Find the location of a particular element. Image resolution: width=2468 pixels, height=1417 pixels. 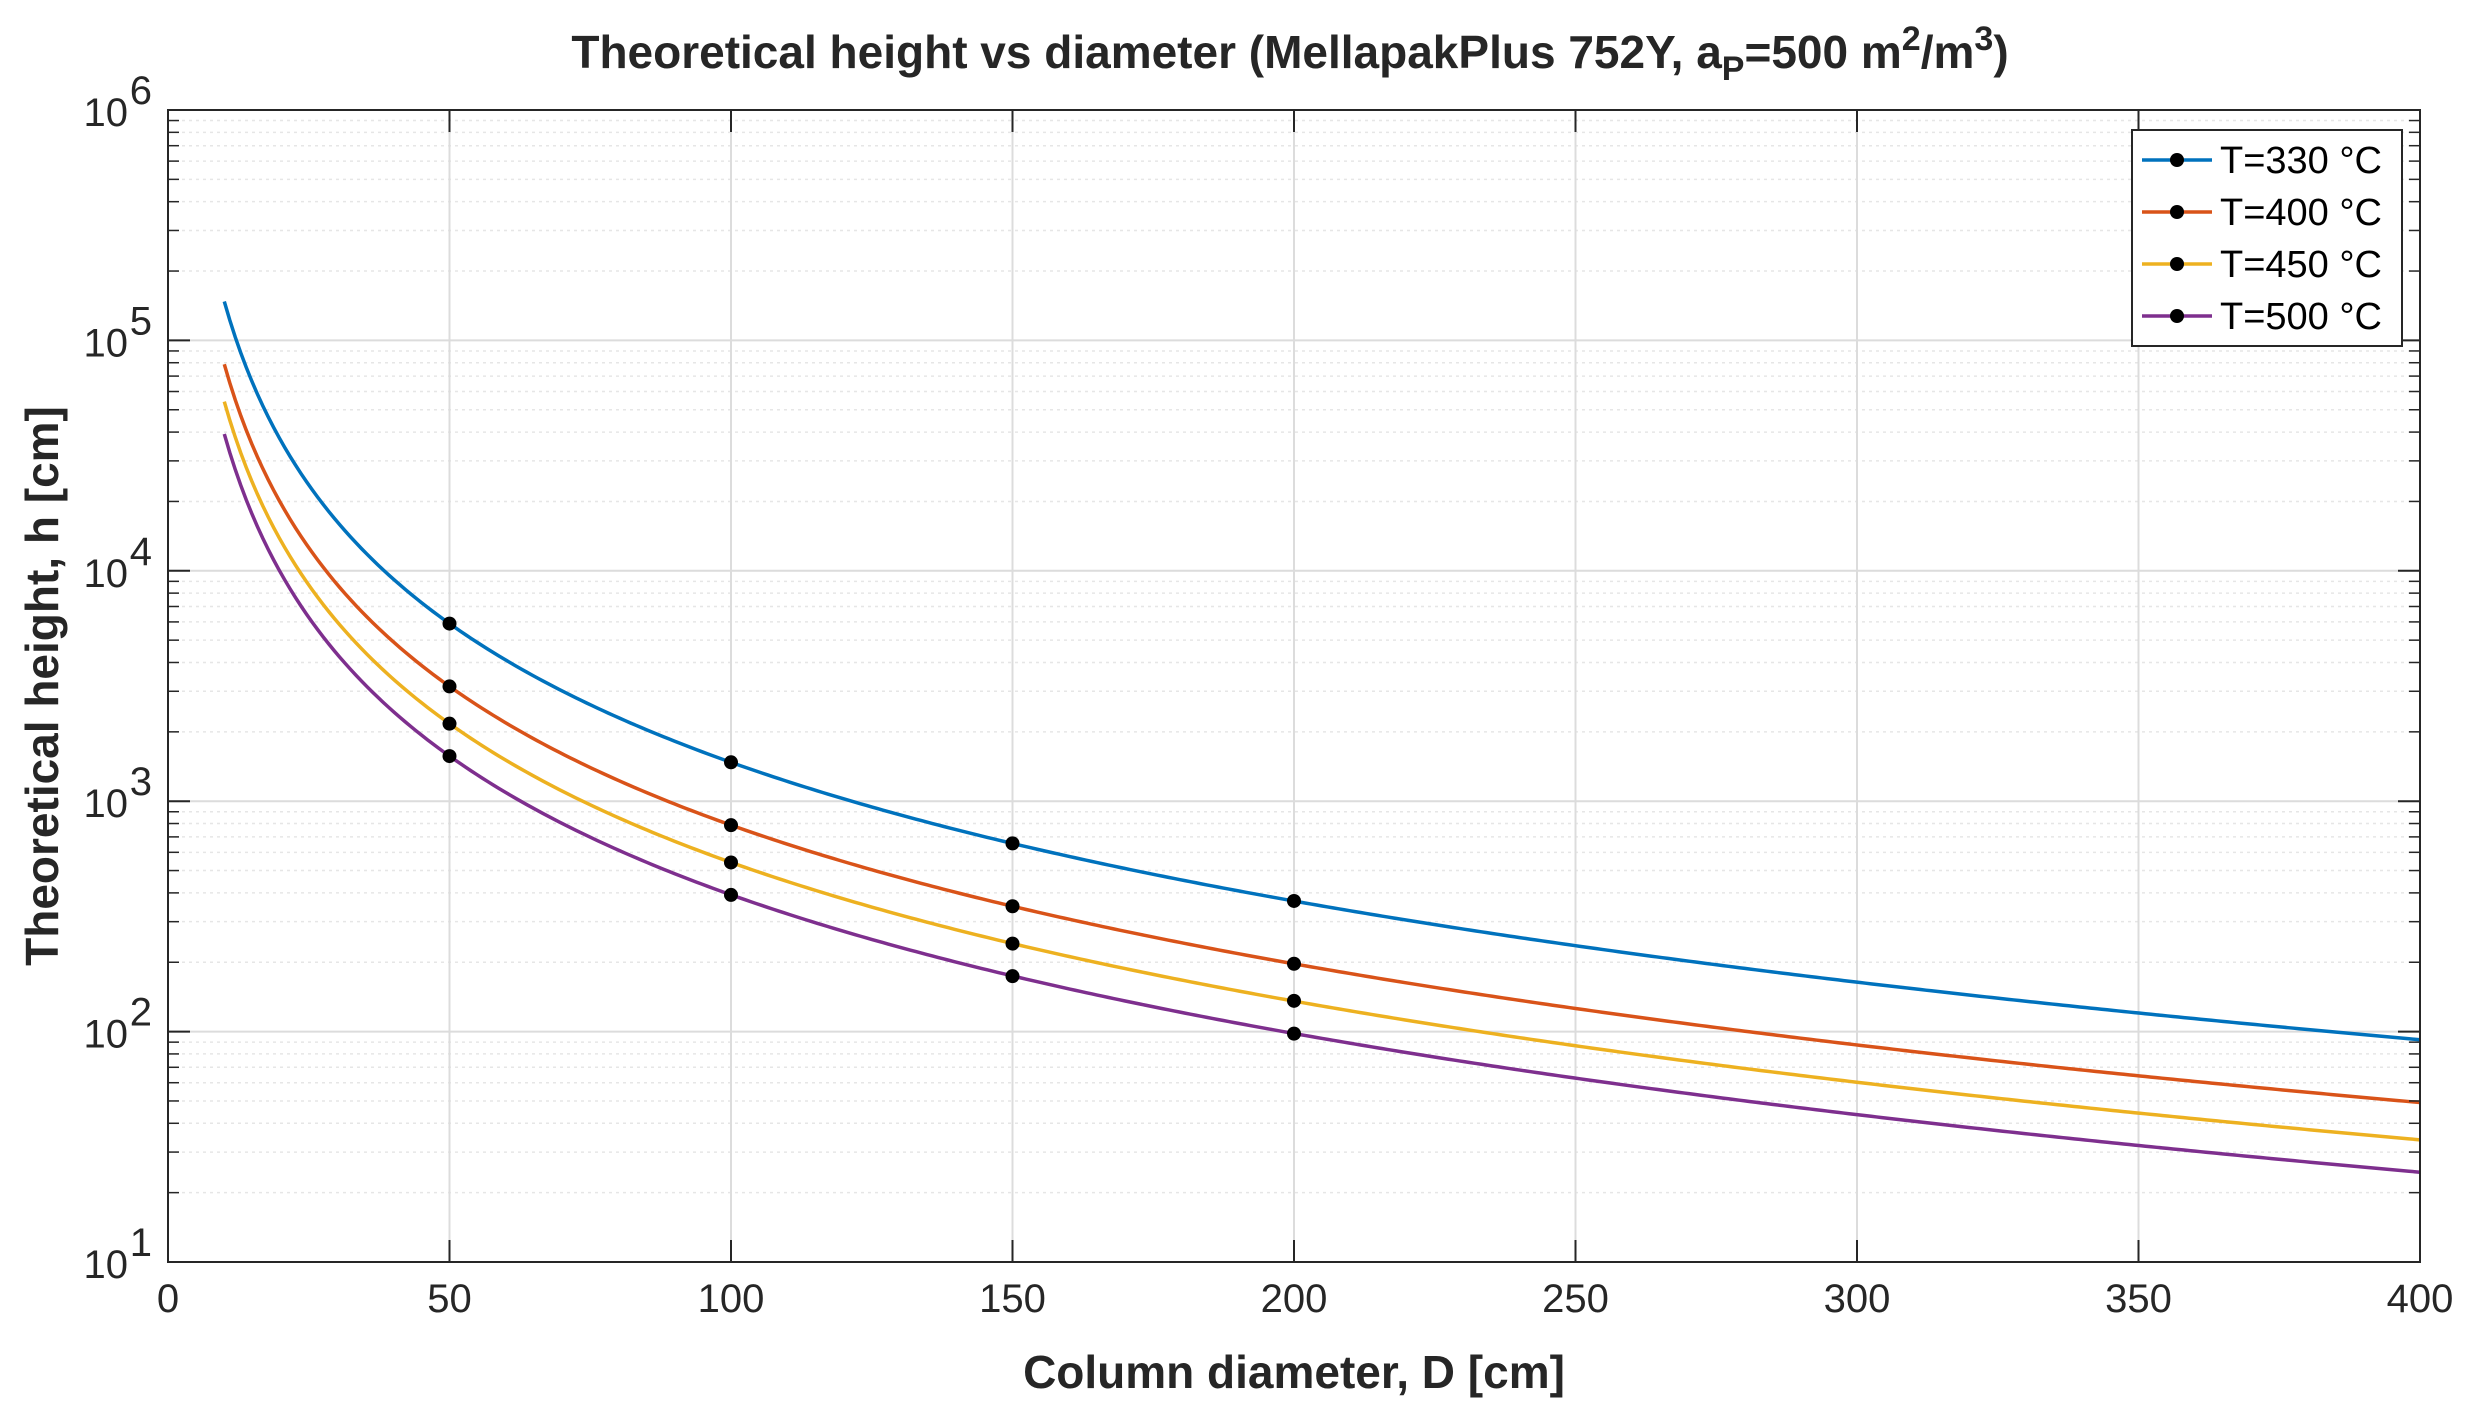

y-tick-label-exponent: 1 is located at coordinates (141, 1243).